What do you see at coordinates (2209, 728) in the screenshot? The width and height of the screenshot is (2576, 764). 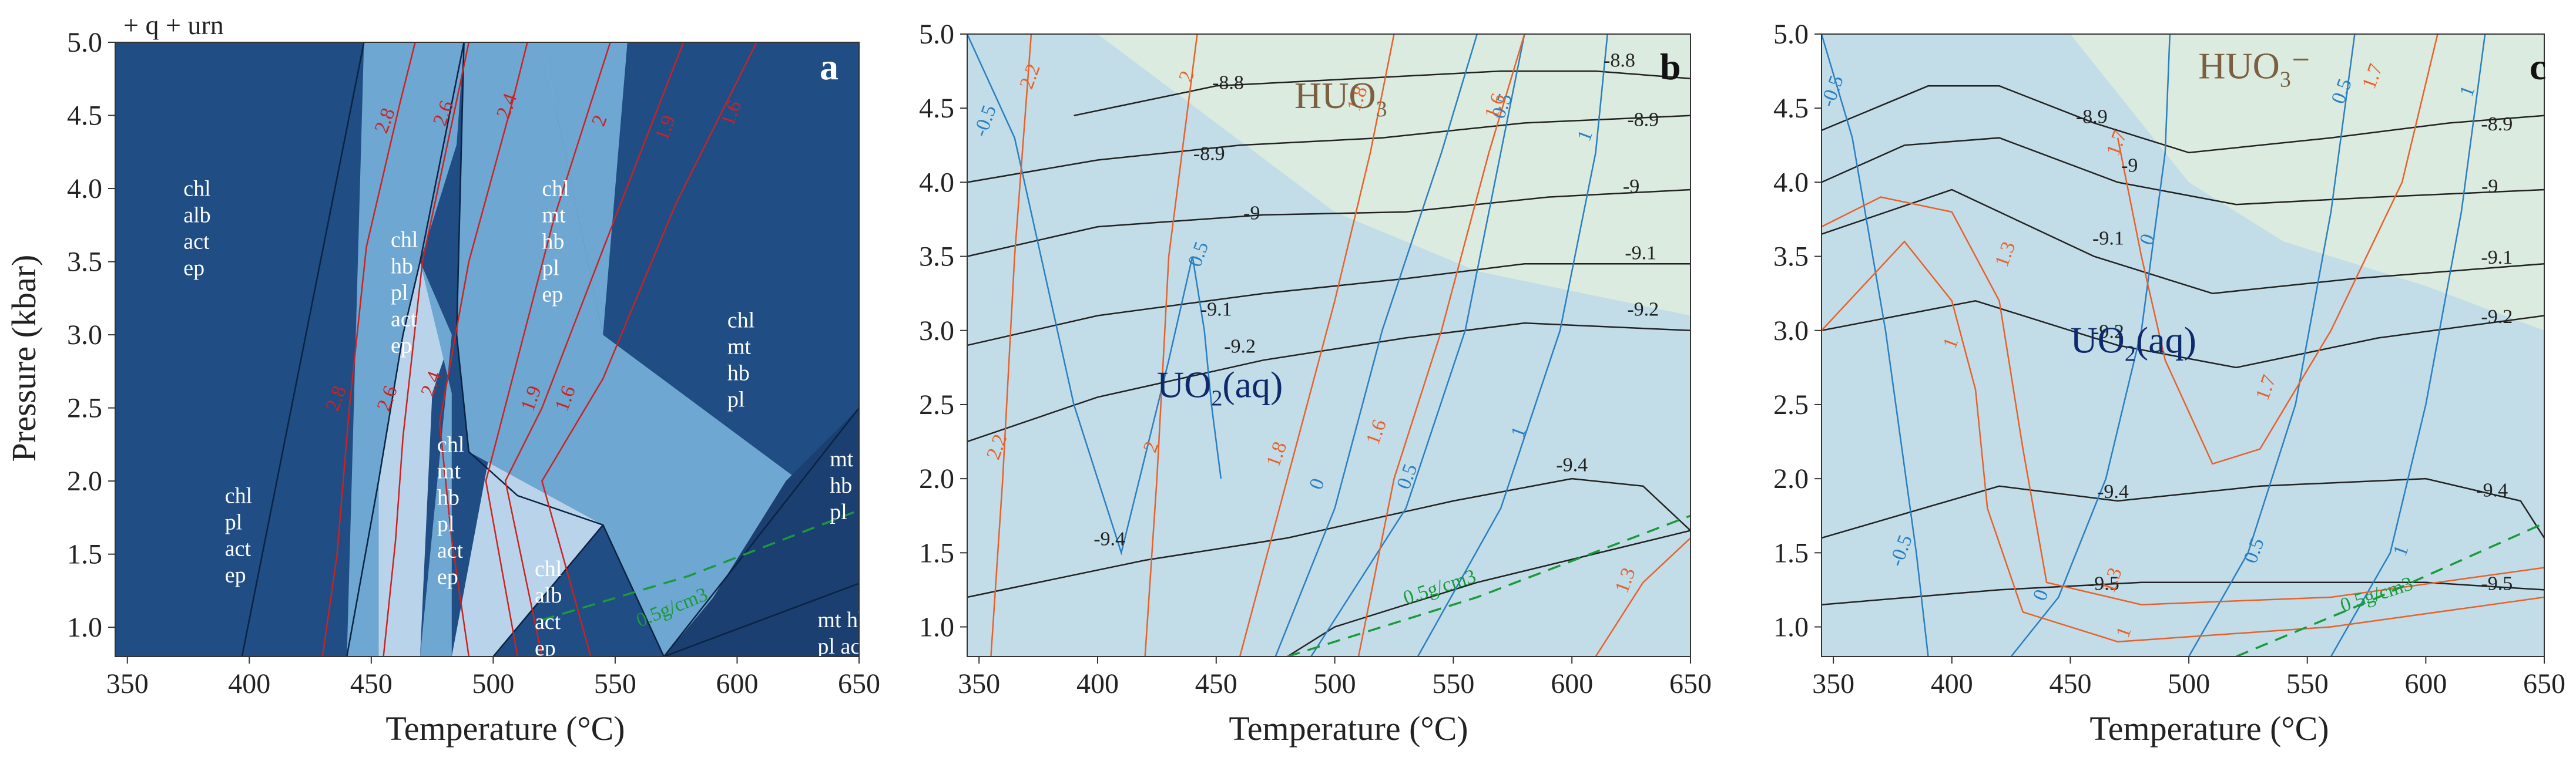 I see `panel-c-x-axis-label: Temperature (°C)` at bounding box center [2209, 728].